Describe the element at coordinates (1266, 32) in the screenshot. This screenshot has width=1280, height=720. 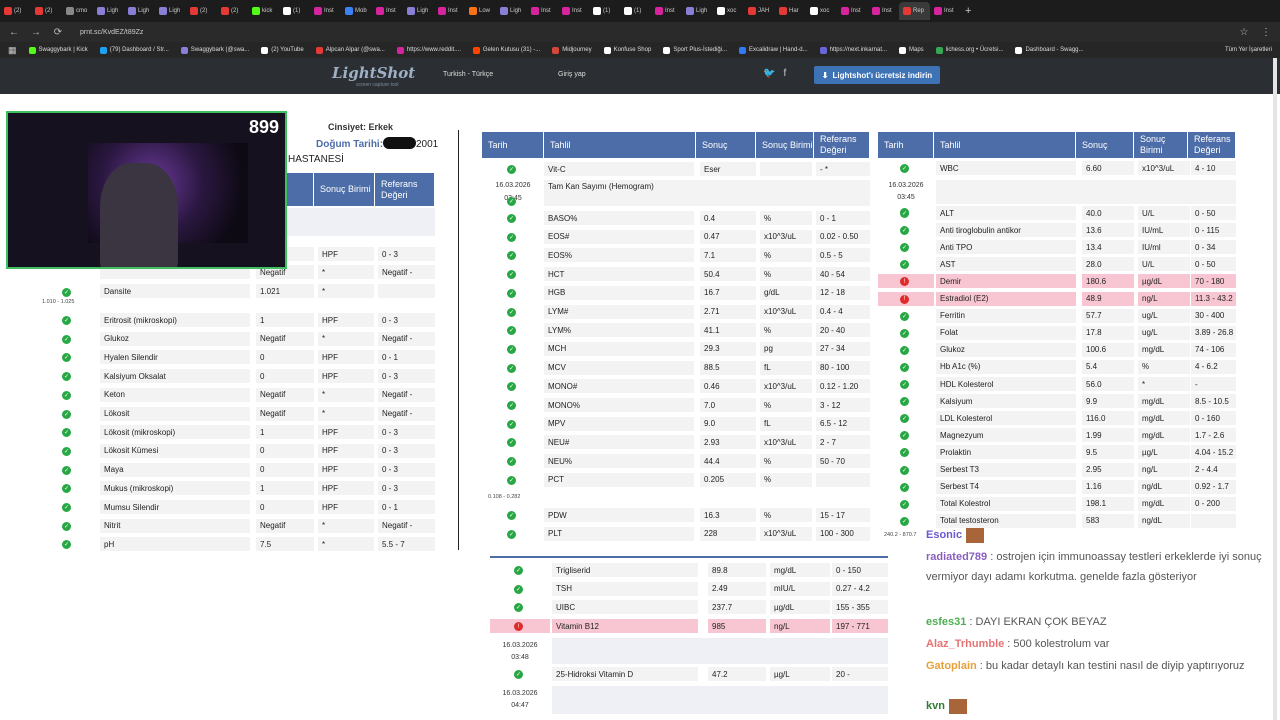
I see `menu-icon: ⋮` at that location.